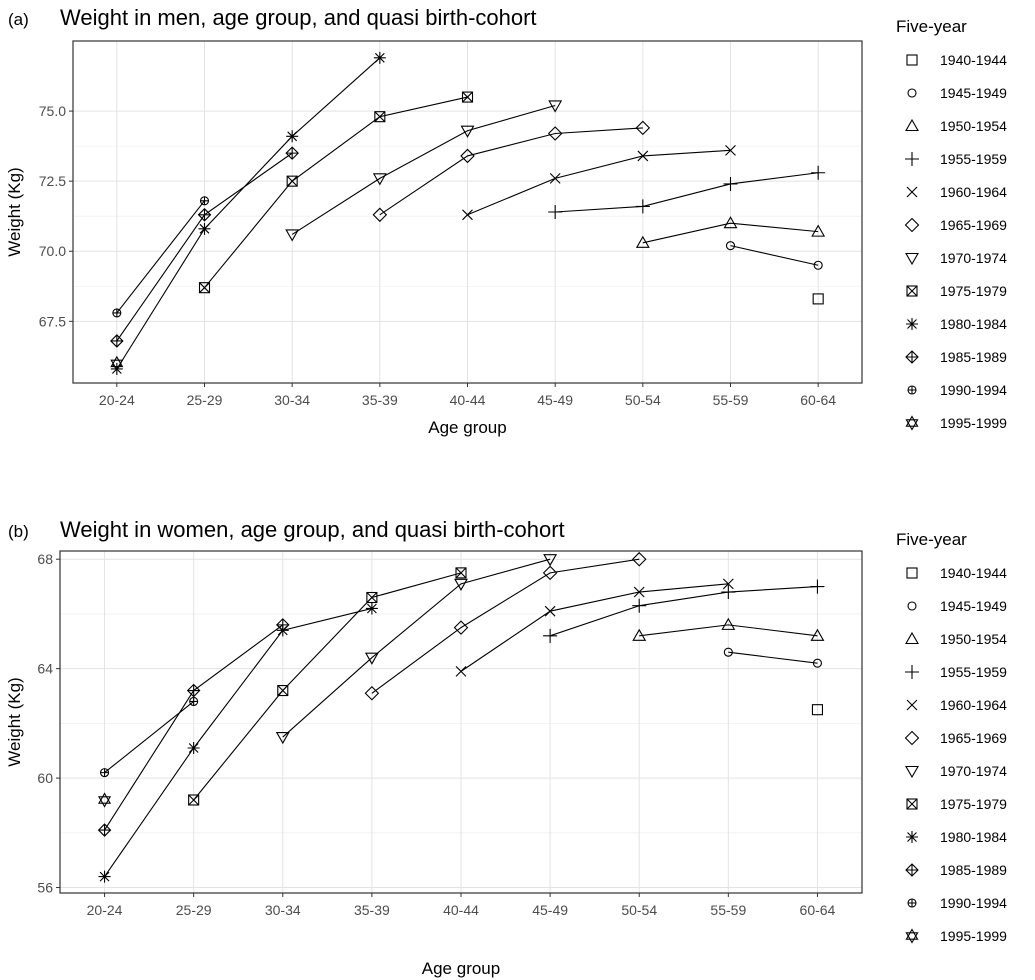 The image size is (1035, 980). I want to click on y-tick-label: 64, so click(45, 669).